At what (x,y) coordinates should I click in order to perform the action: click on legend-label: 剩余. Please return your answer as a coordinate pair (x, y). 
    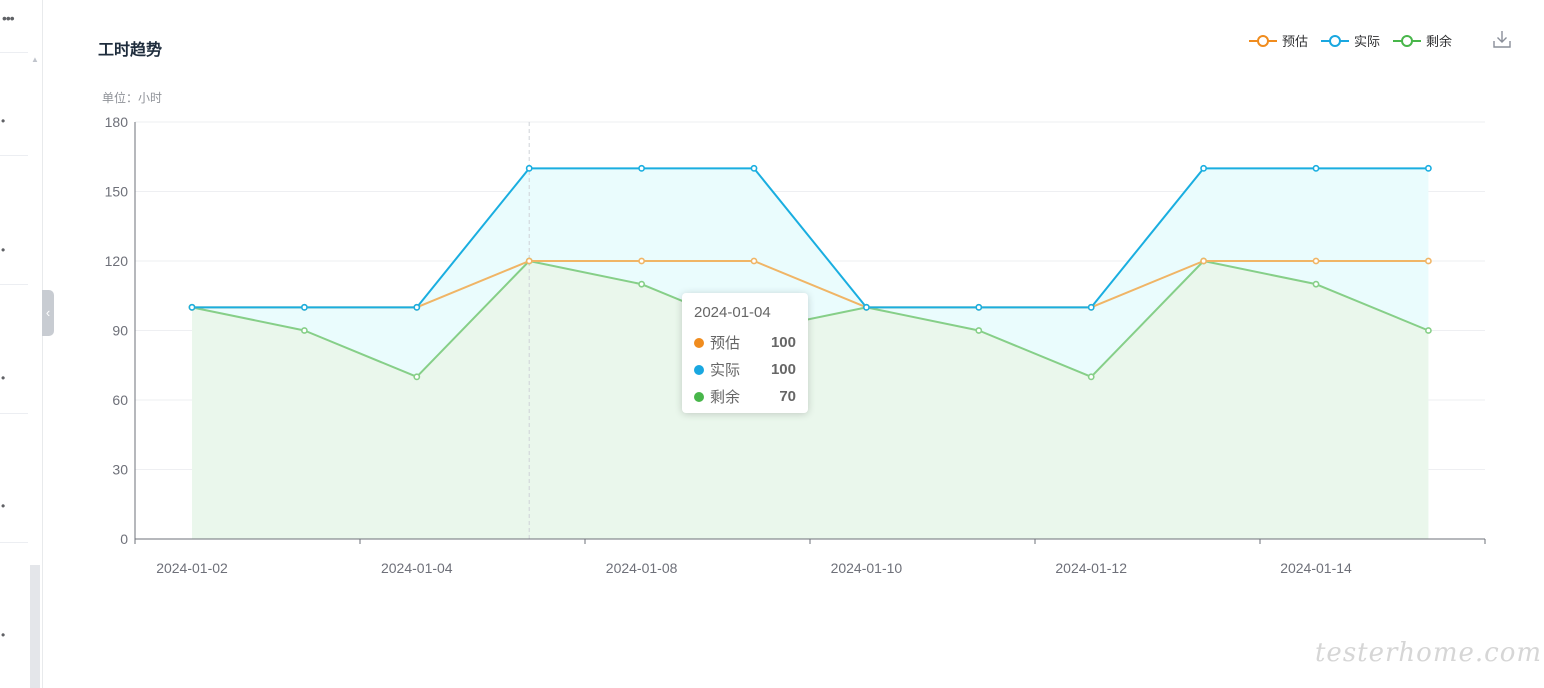
    Looking at the image, I should click on (1438, 41).